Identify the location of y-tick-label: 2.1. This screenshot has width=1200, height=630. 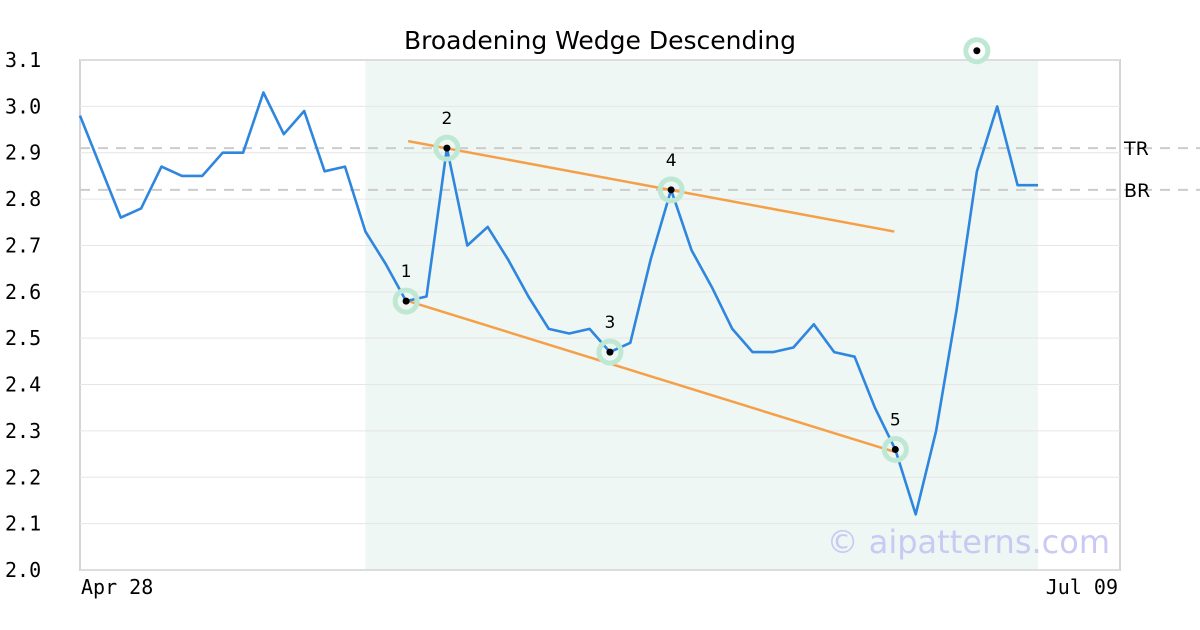
(23, 524).